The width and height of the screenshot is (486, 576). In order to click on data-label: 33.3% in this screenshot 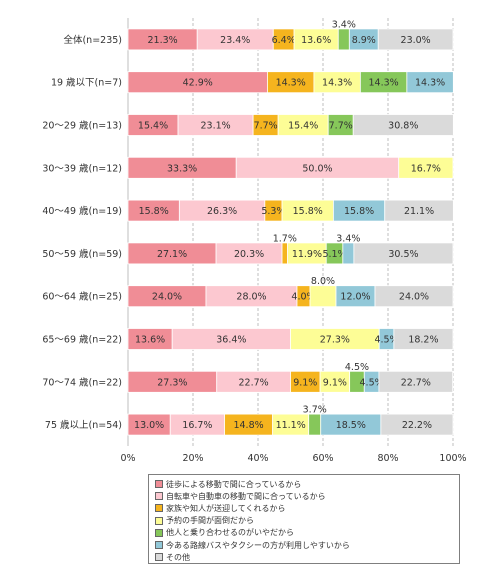, I will do `click(182, 168)`.